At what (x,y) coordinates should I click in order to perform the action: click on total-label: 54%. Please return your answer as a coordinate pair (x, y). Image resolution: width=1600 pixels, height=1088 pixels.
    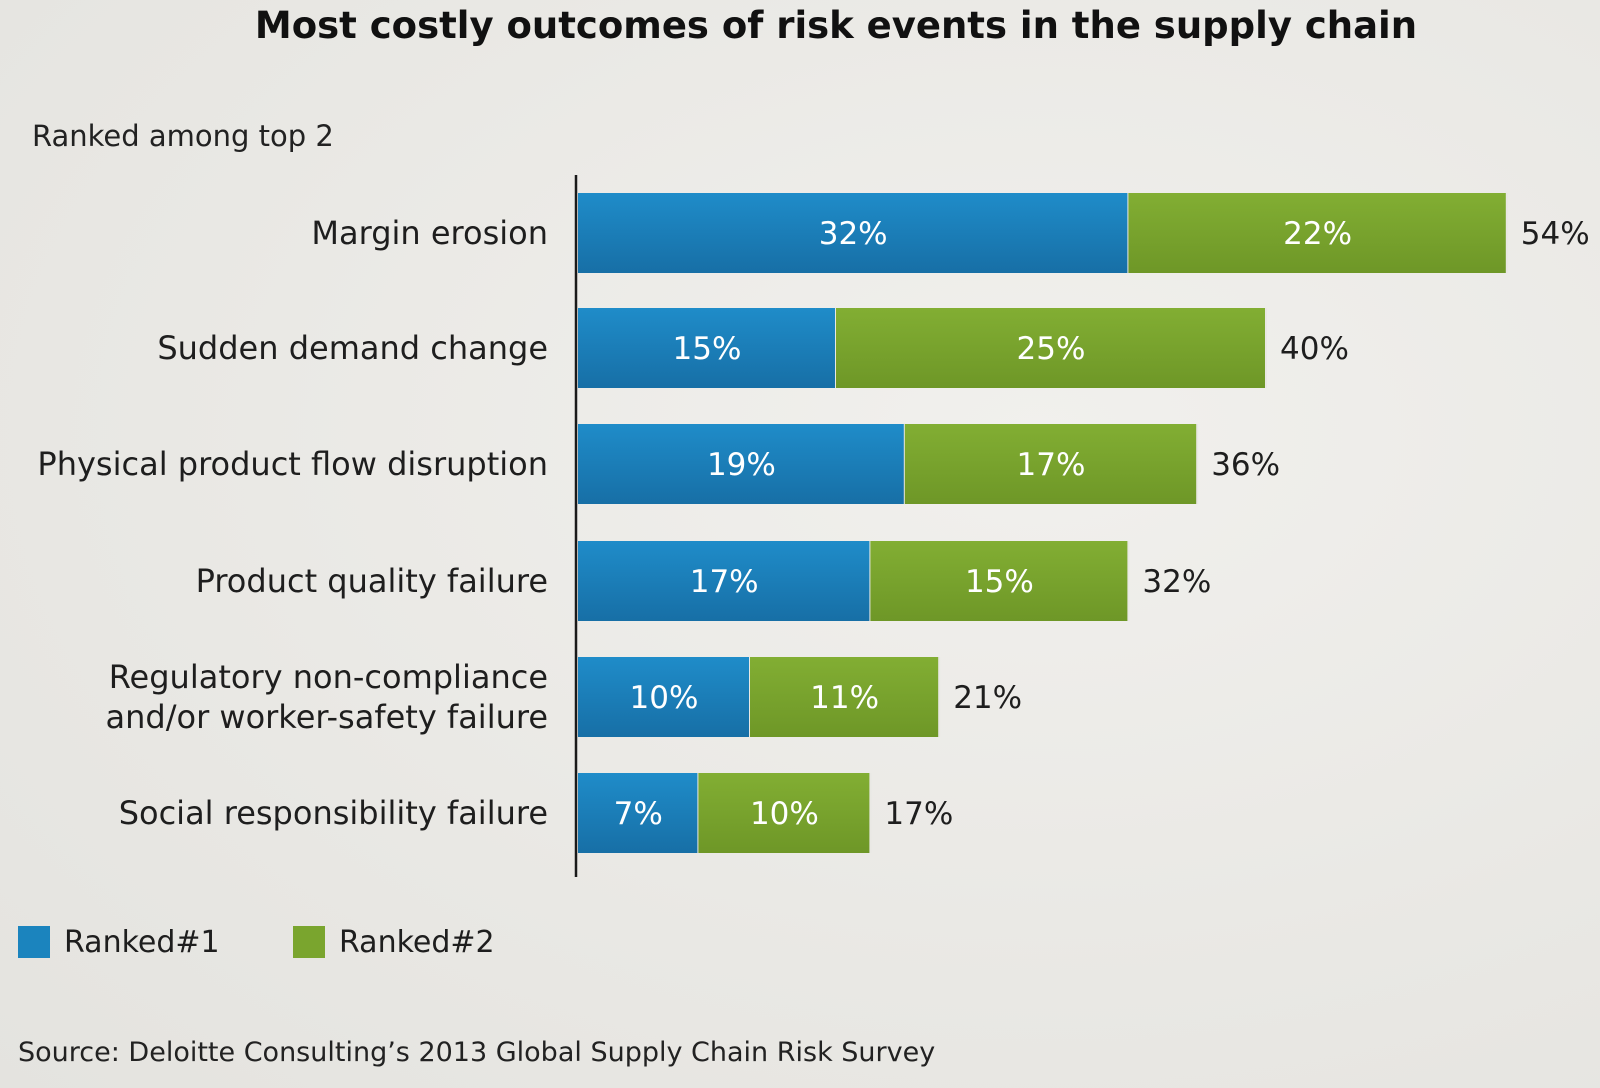
    Looking at the image, I should click on (1555, 234).